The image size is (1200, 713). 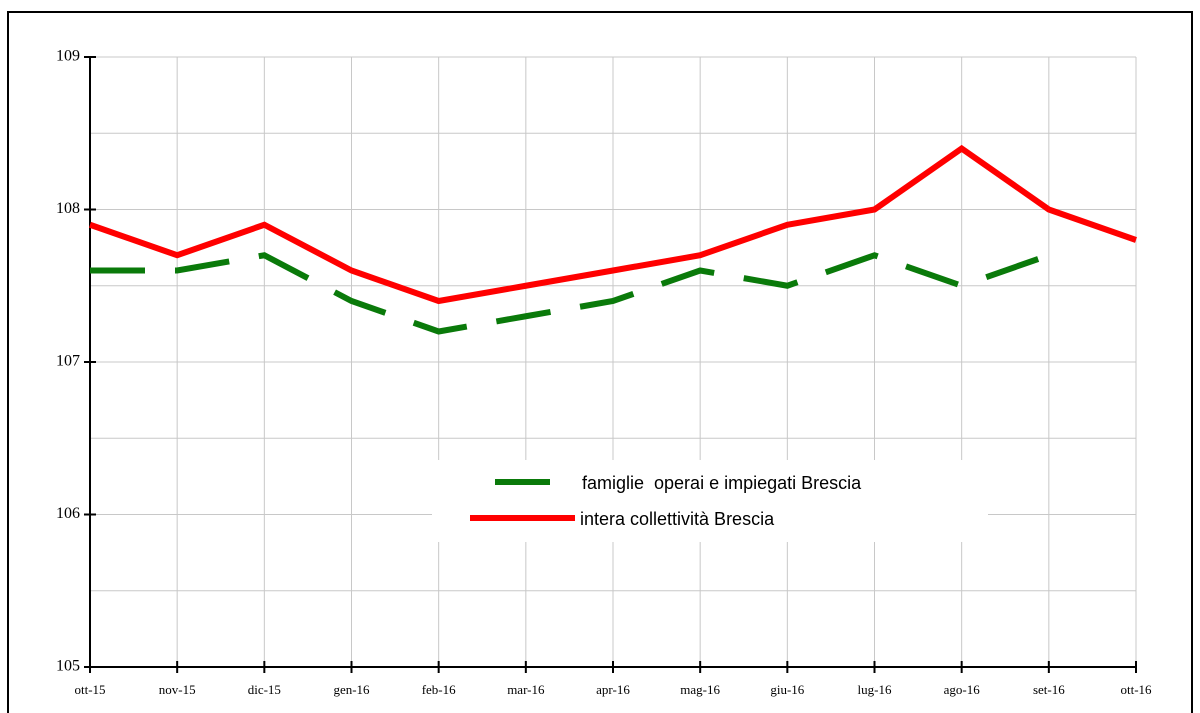 What do you see at coordinates (526, 689) in the screenshot?
I see `x-tick-label: mar-16` at bounding box center [526, 689].